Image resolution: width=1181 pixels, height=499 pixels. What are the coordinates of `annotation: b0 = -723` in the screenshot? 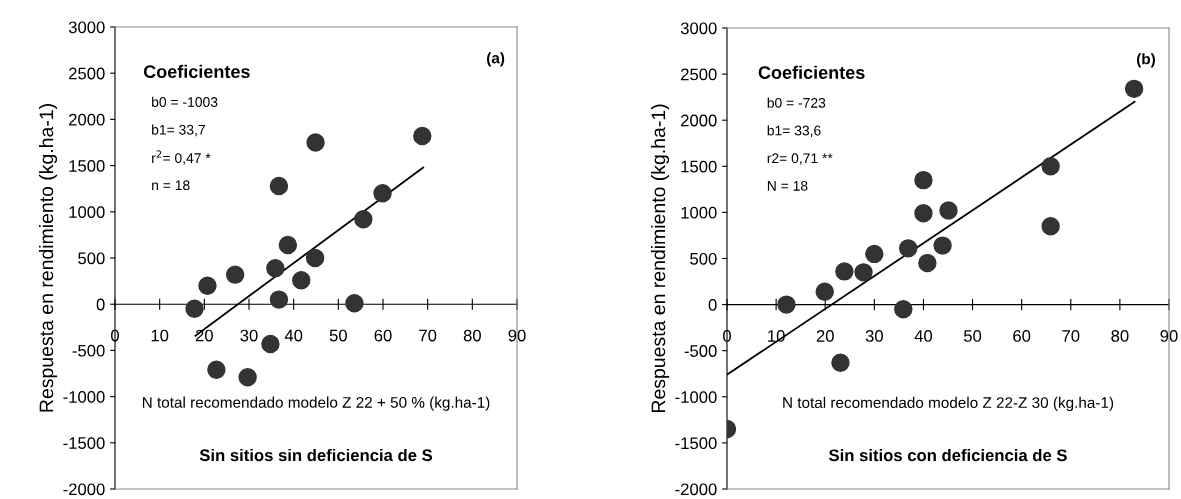 It's located at (796, 102).